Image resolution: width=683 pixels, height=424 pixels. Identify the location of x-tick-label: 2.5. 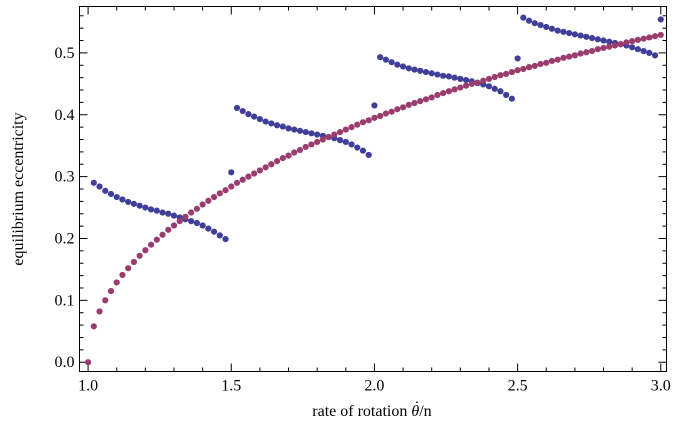
(518, 386).